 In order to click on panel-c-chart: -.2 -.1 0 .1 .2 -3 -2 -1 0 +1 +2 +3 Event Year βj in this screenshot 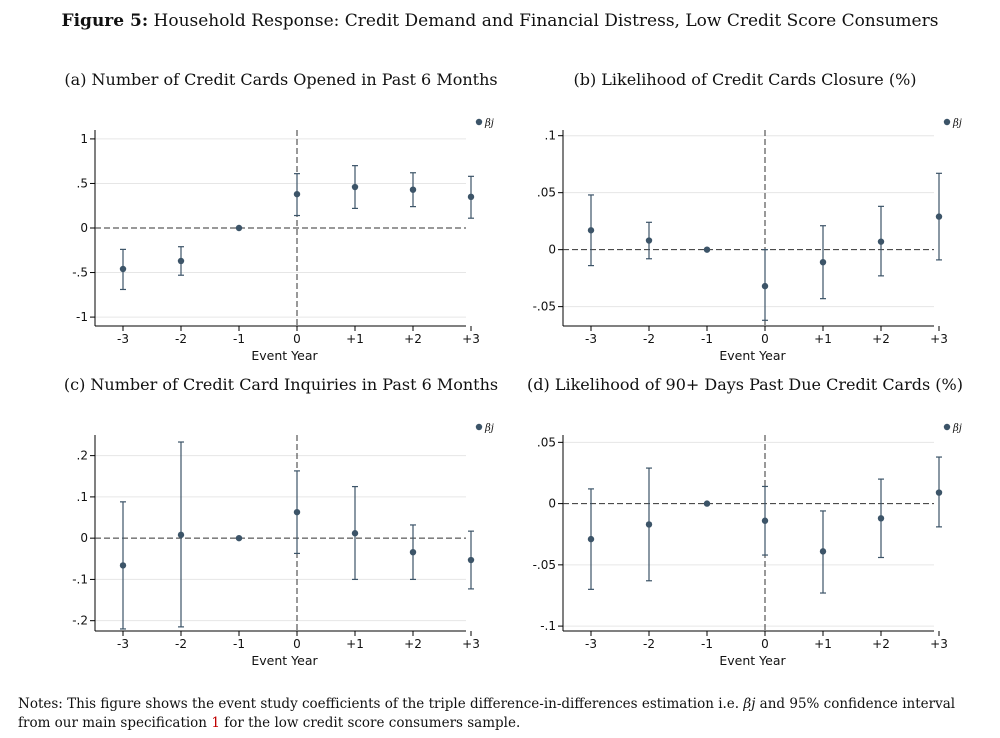, I will do `click(283, 545)`.